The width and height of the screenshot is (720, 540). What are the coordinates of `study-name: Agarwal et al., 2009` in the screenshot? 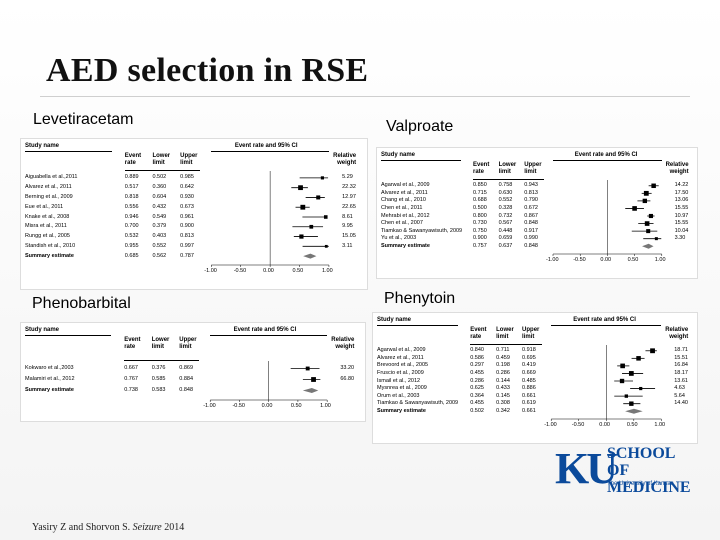 It's located at (401, 350).